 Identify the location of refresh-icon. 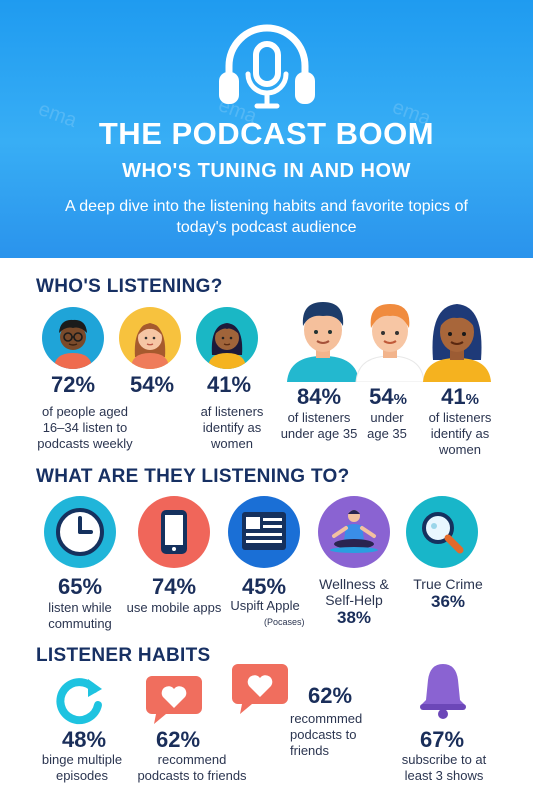
(79, 701).